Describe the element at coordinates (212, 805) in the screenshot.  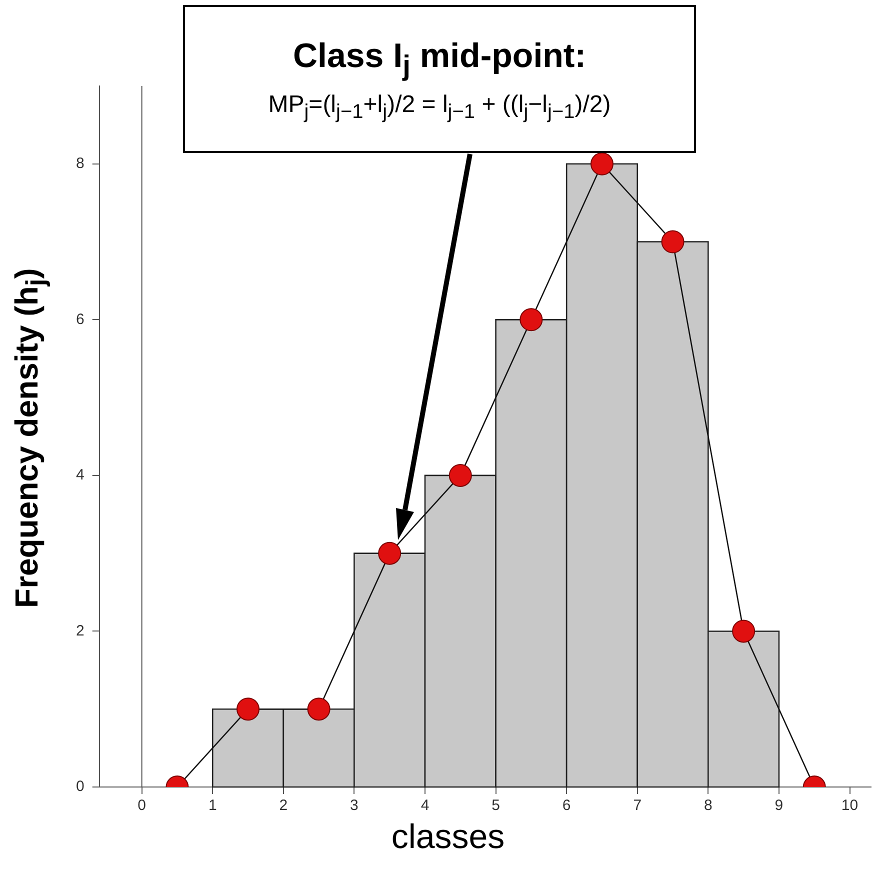
I see `x-tick-label: 1` at that location.